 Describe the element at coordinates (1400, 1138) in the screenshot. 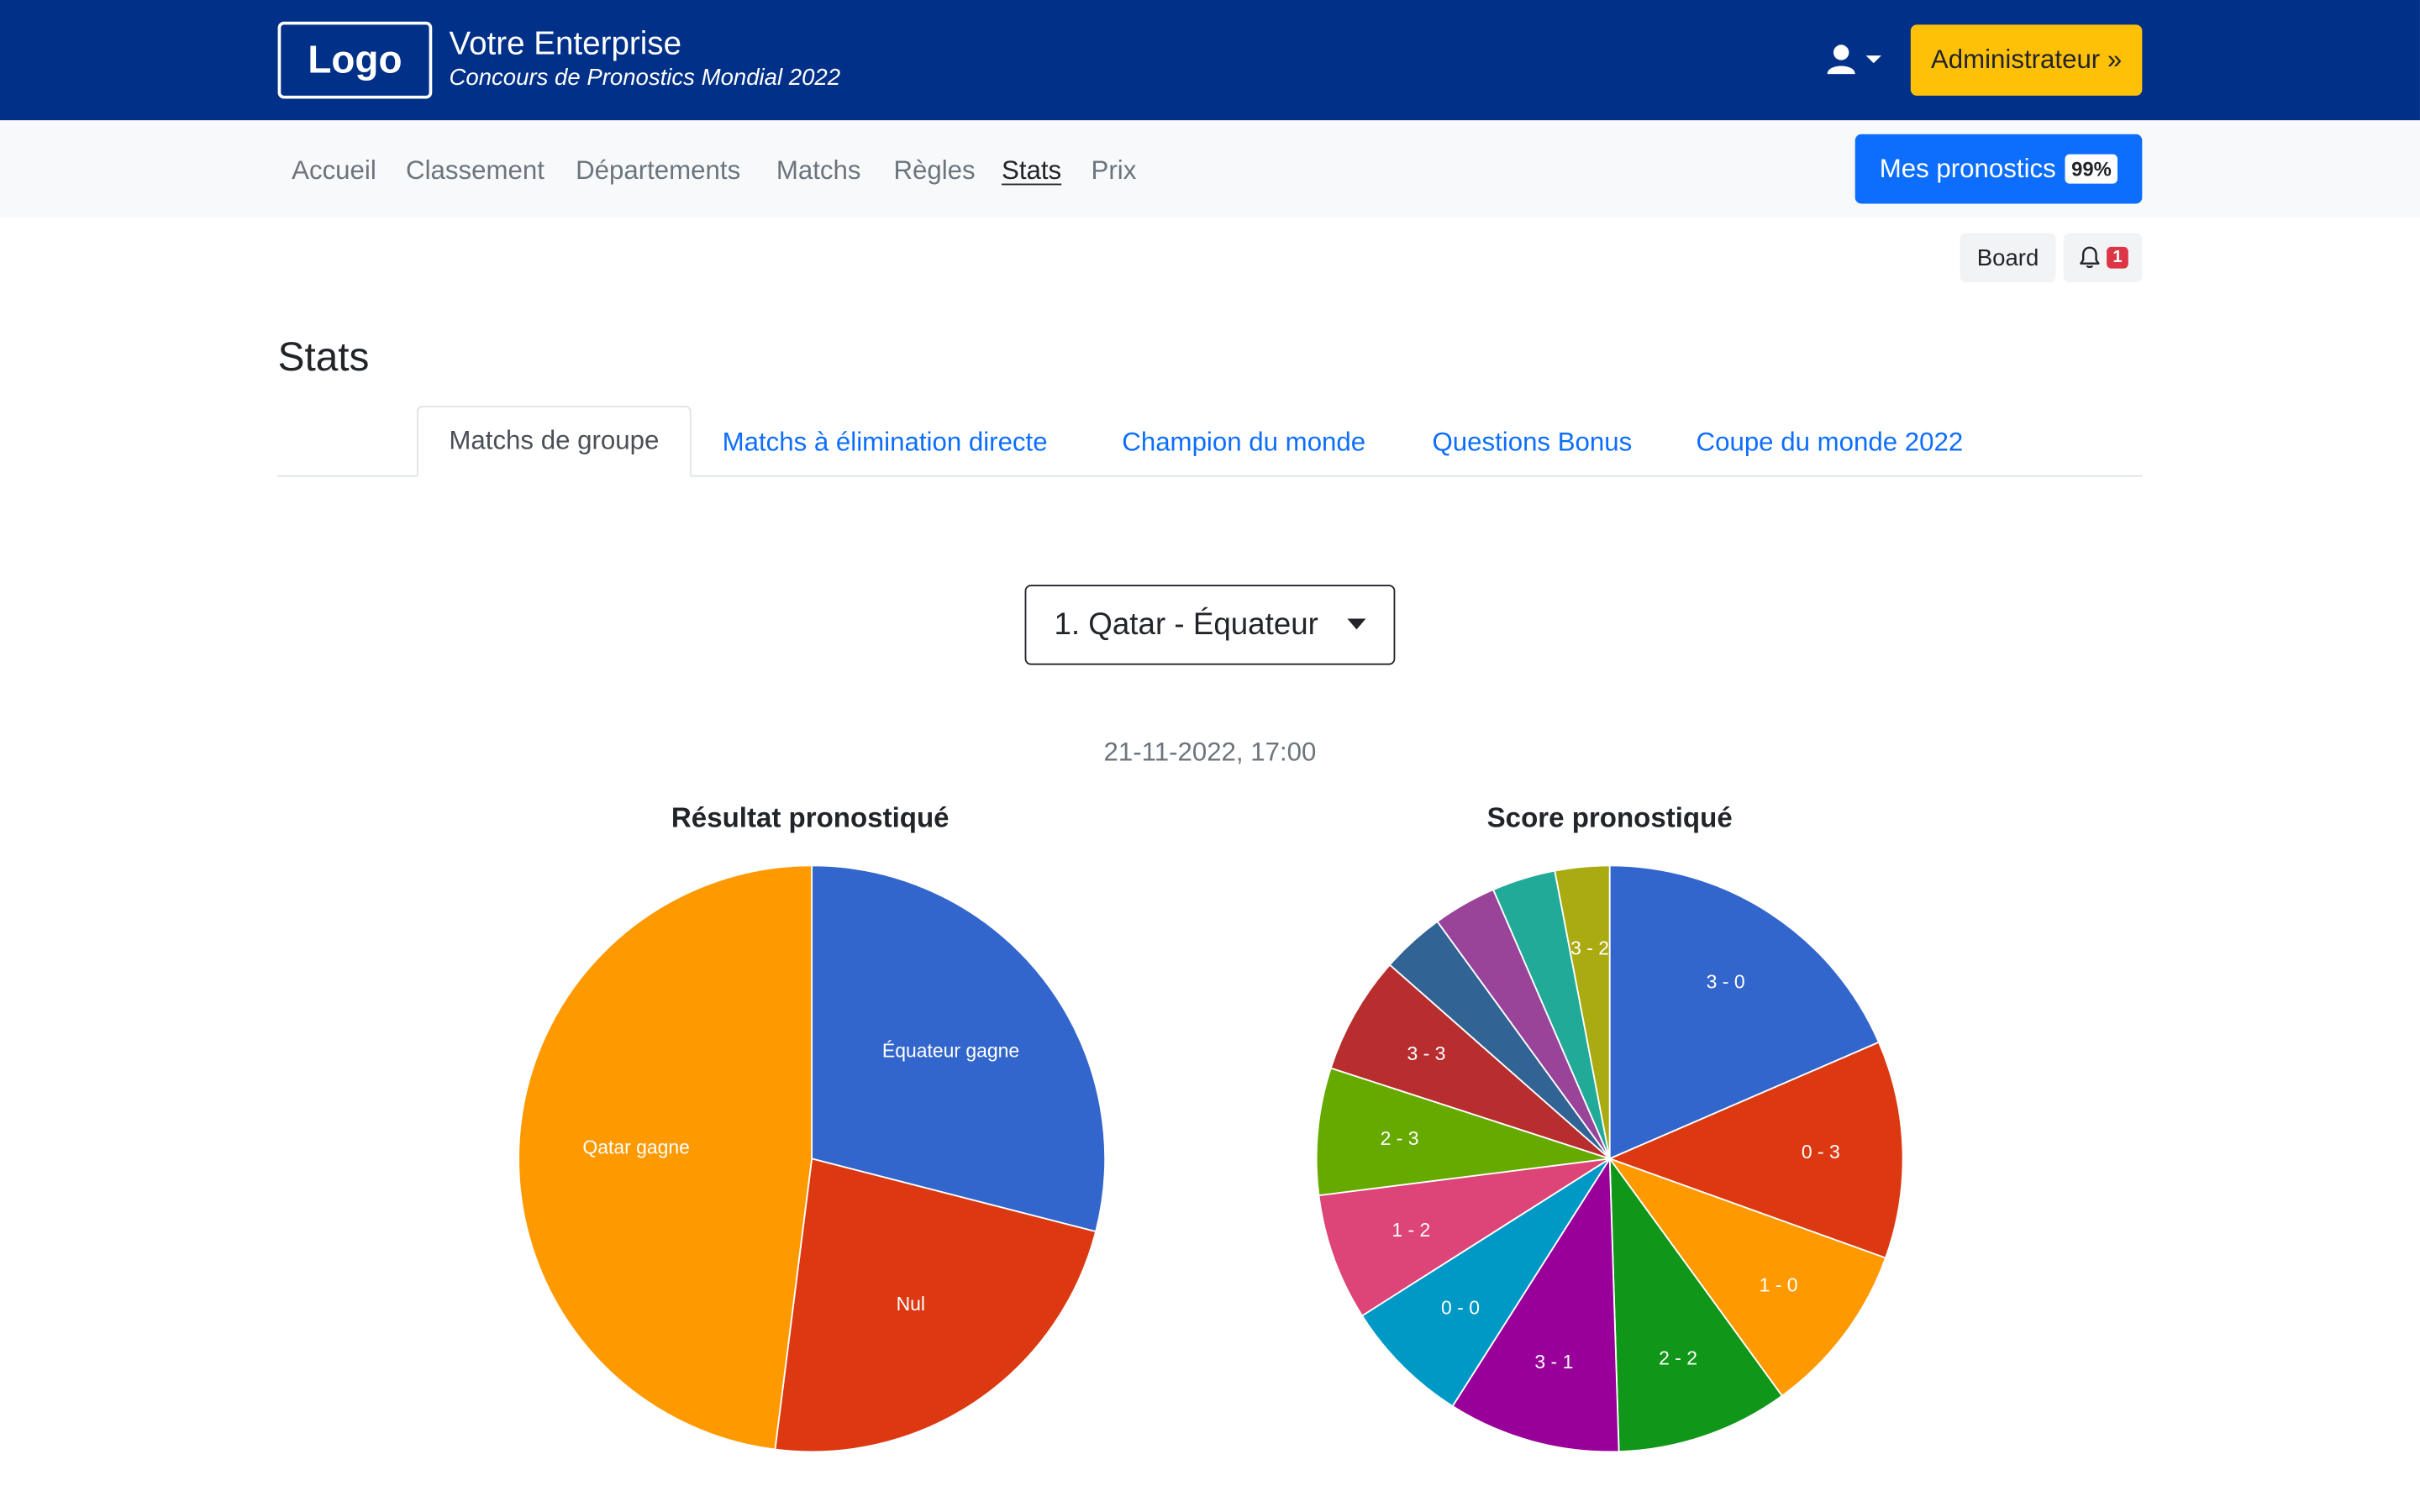

I see `score-slice-label-7: 2 - 3` at that location.